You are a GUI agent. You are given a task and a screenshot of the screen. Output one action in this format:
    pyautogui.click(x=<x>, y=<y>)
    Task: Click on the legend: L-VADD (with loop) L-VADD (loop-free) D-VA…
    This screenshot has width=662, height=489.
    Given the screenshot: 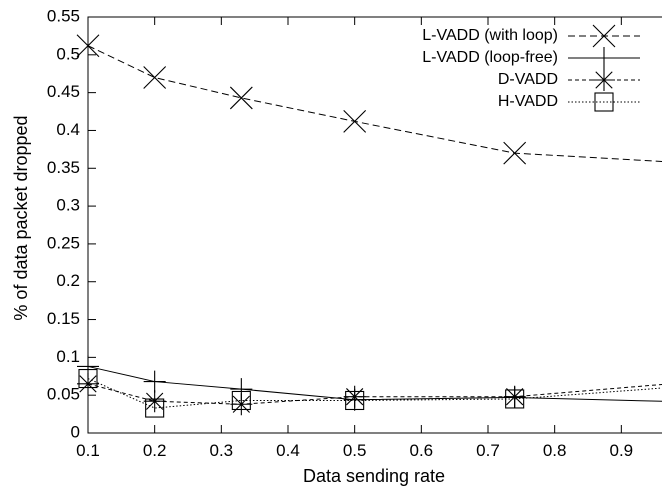 What is the action you would take?
    pyautogui.click(x=531, y=68)
    